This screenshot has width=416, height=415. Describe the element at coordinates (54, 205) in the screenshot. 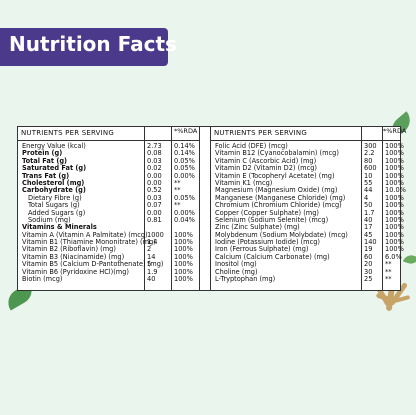

I see `nutrient-name: Total Sugars (g)` at that location.